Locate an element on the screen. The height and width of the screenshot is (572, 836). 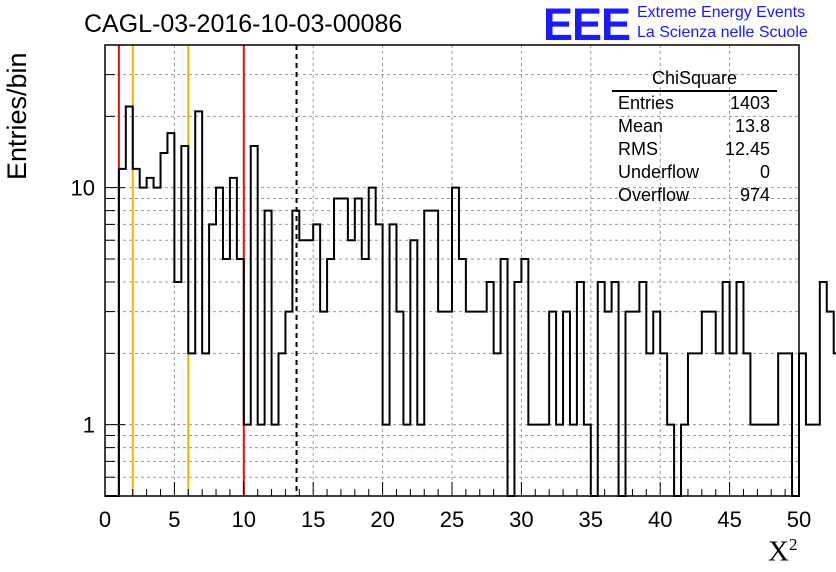
logo-line-2: La Scienza nelle Scuole is located at coordinates (722, 32).